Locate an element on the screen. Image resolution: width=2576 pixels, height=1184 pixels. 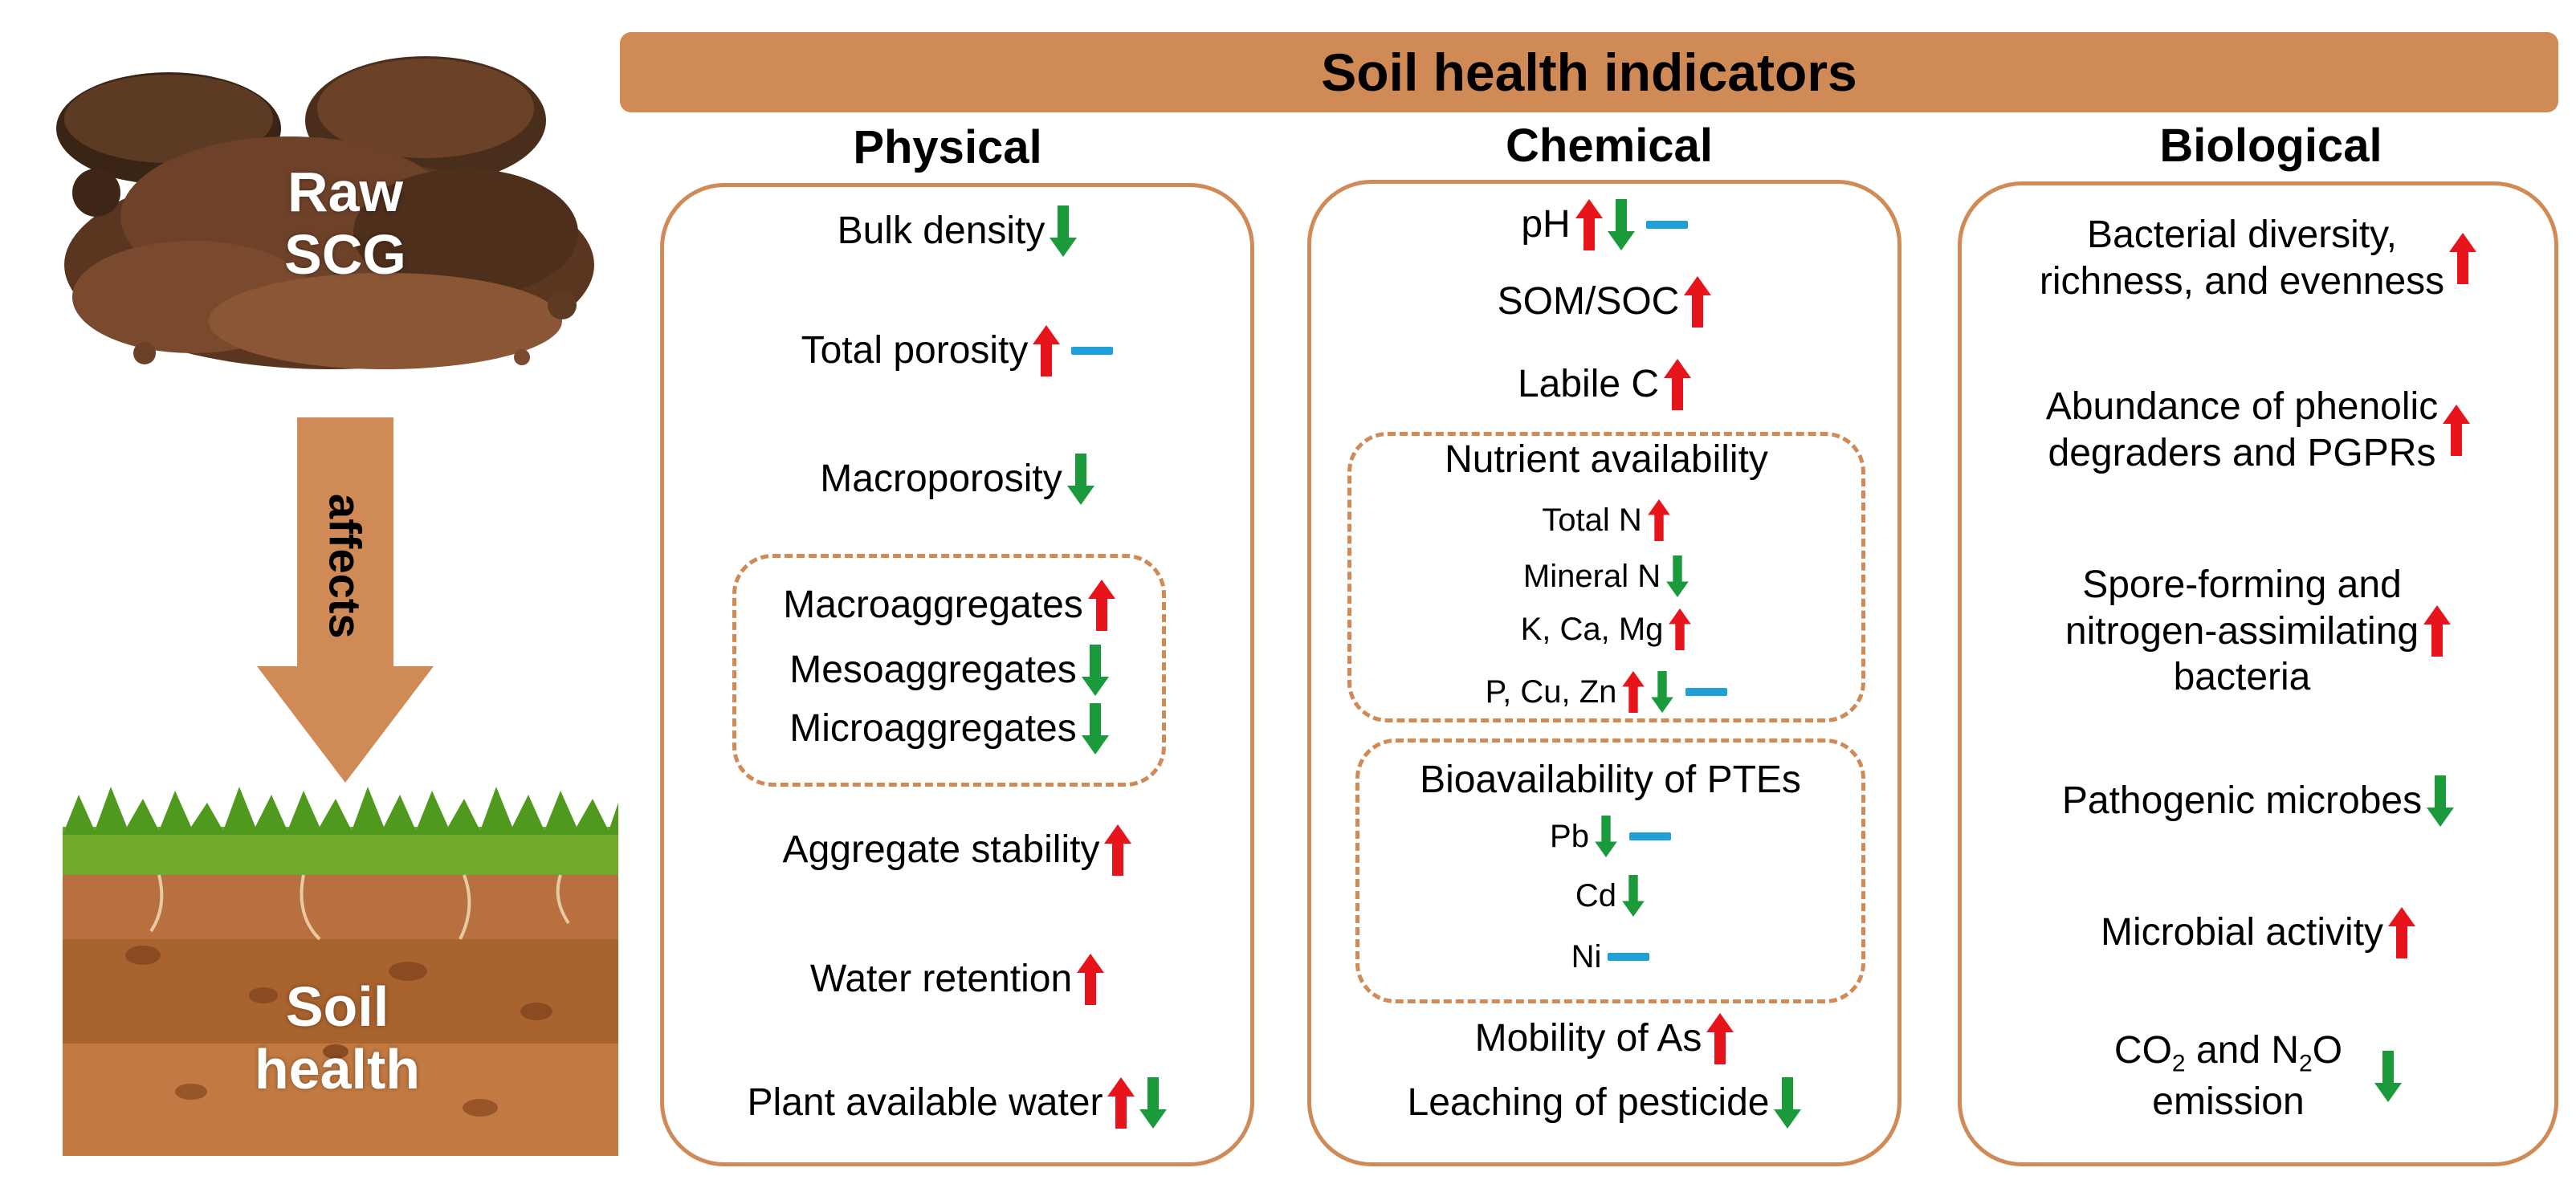
macroporosity: Macroporosity is located at coordinates (957, 479).